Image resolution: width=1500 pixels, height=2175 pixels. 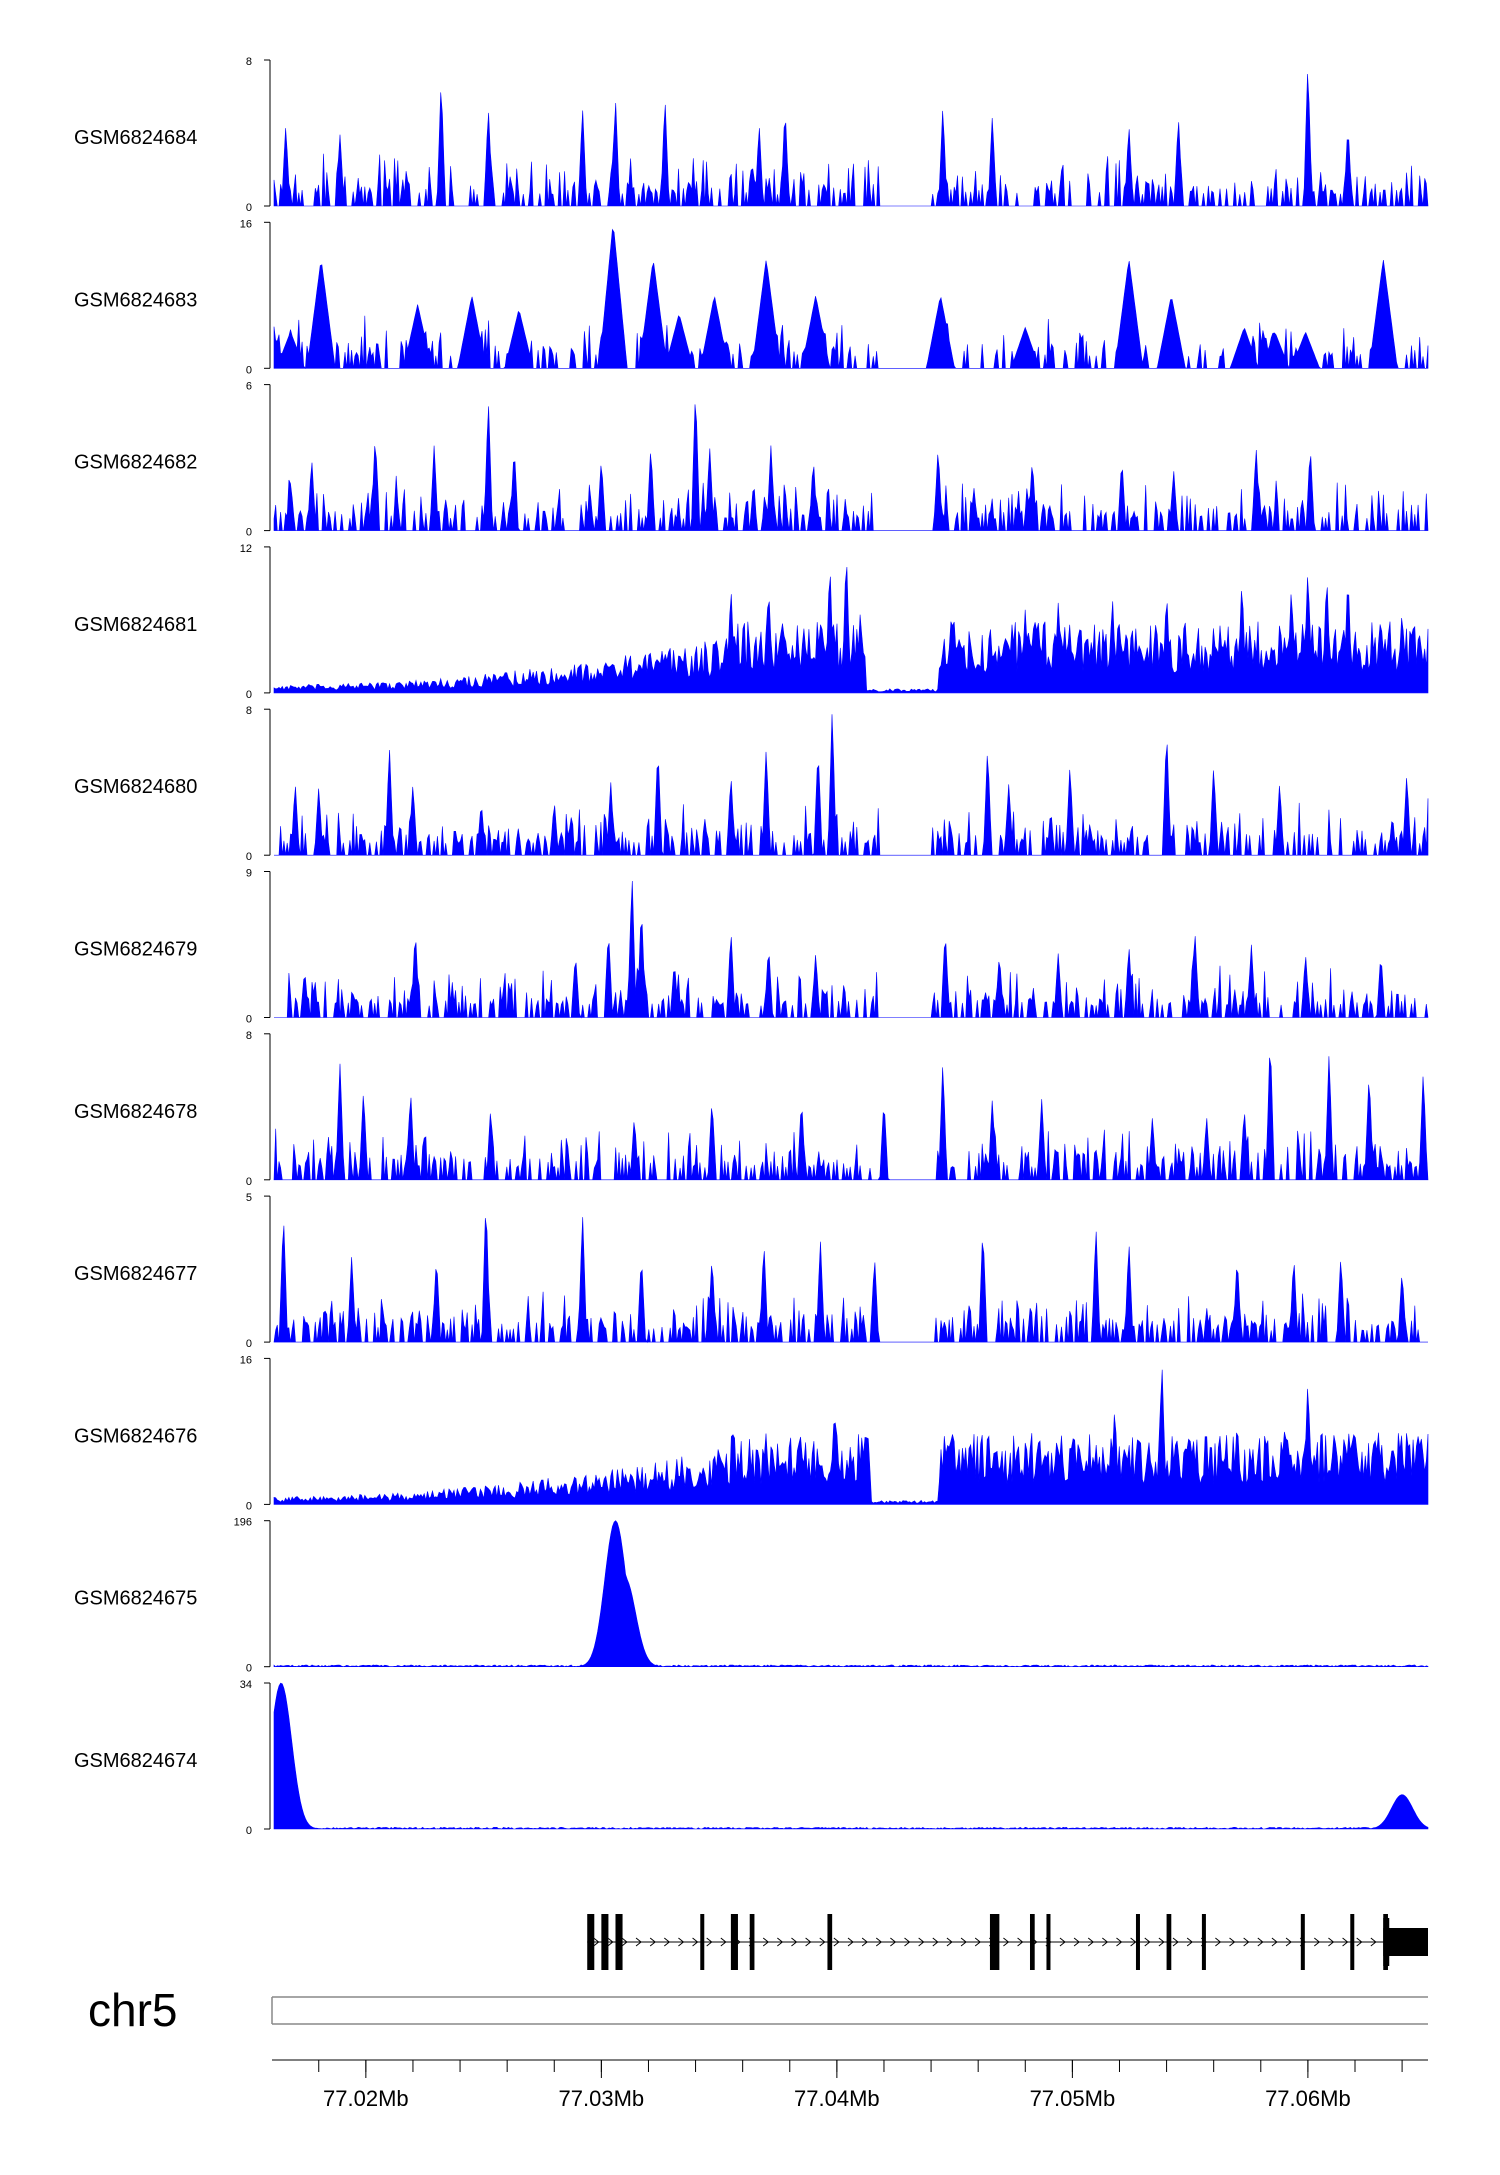 I want to click on track-label: GSM6824680, so click(x=135, y=787).